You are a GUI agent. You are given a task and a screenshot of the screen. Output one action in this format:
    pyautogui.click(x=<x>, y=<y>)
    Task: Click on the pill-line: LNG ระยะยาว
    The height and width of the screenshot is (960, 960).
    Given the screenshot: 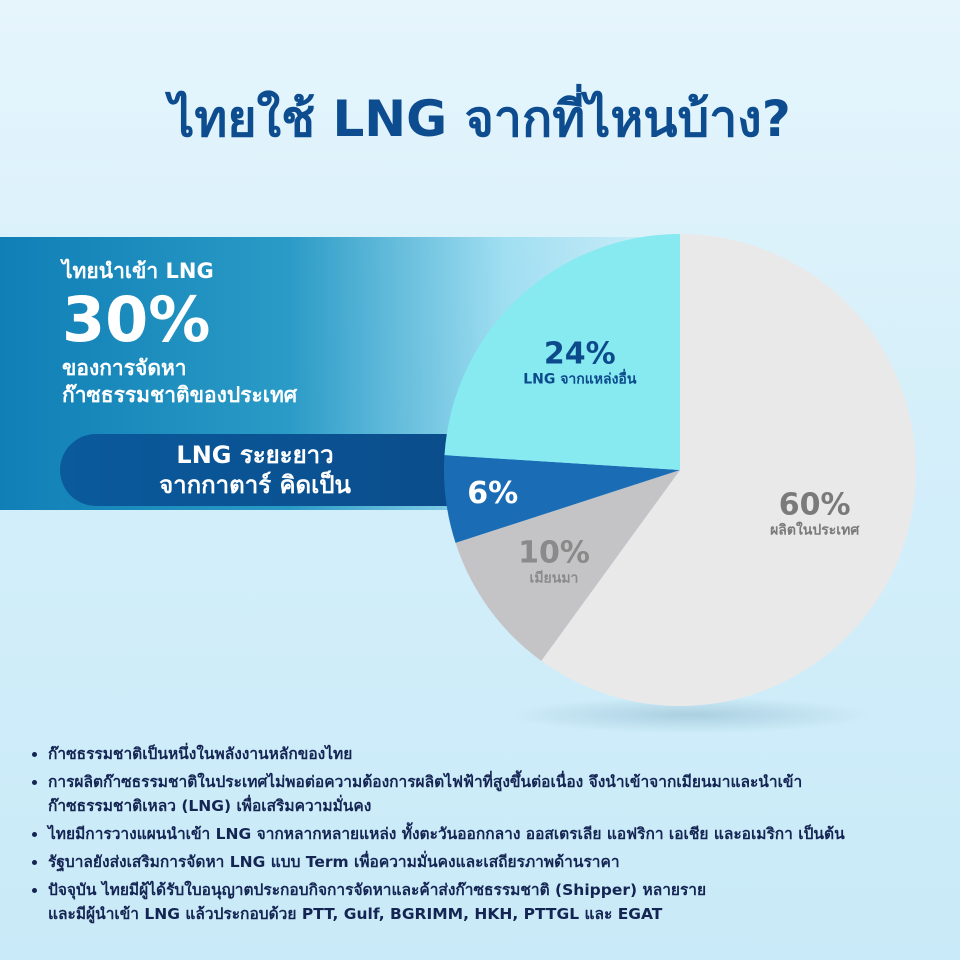 What is the action you would take?
    pyautogui.click(x=255, y=455)
    